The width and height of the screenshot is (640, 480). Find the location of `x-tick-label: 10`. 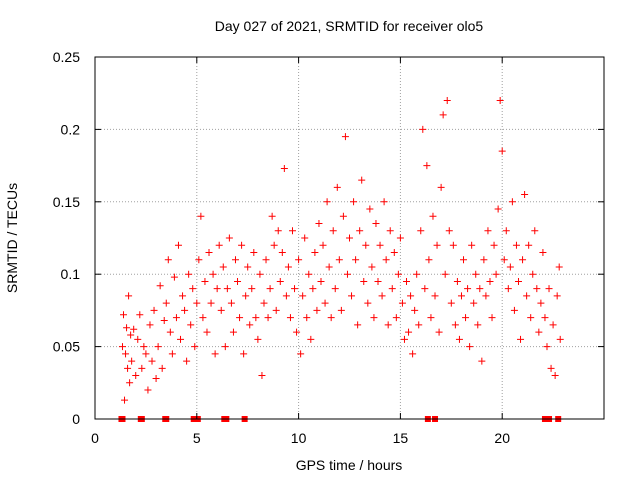

x-tick-label: 10 is located at coordinates (299, 438).